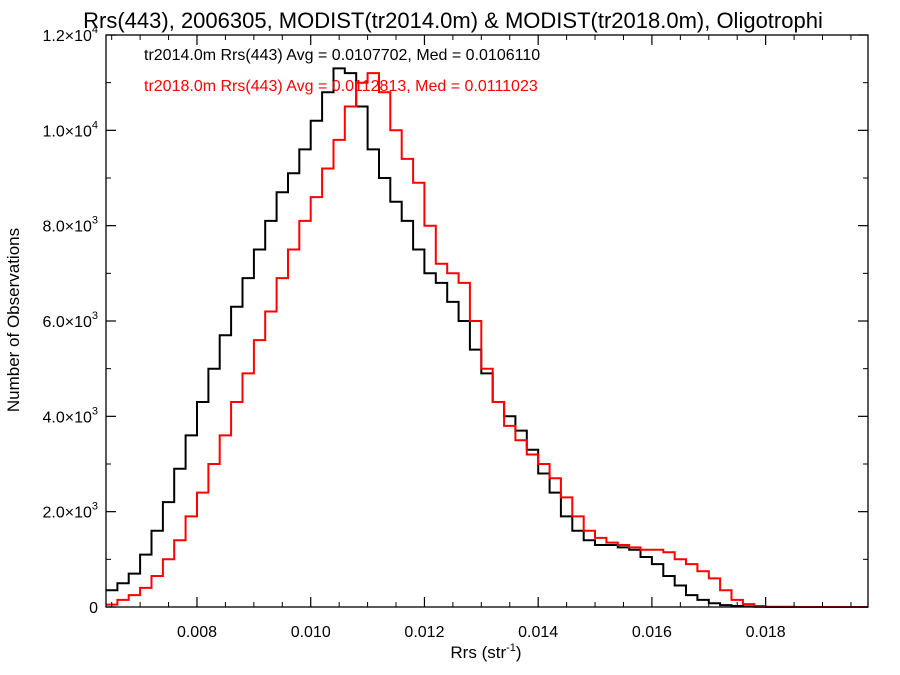 The height and width of the screenshot is (675, 900). Describe the element at coordinates (766, 632) in the screenshot. I see `x-tick-label: 0.018` at that location.